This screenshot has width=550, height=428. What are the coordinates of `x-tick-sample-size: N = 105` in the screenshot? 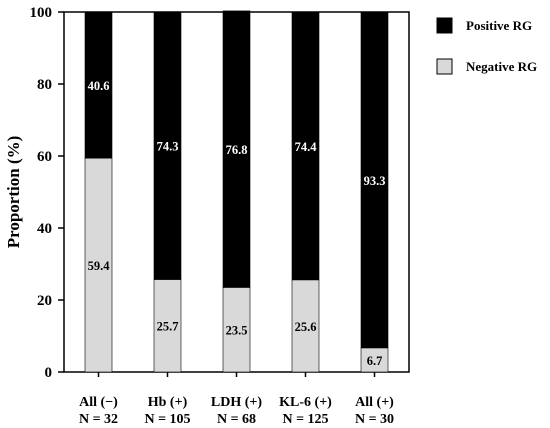 It's located at (167, 419).